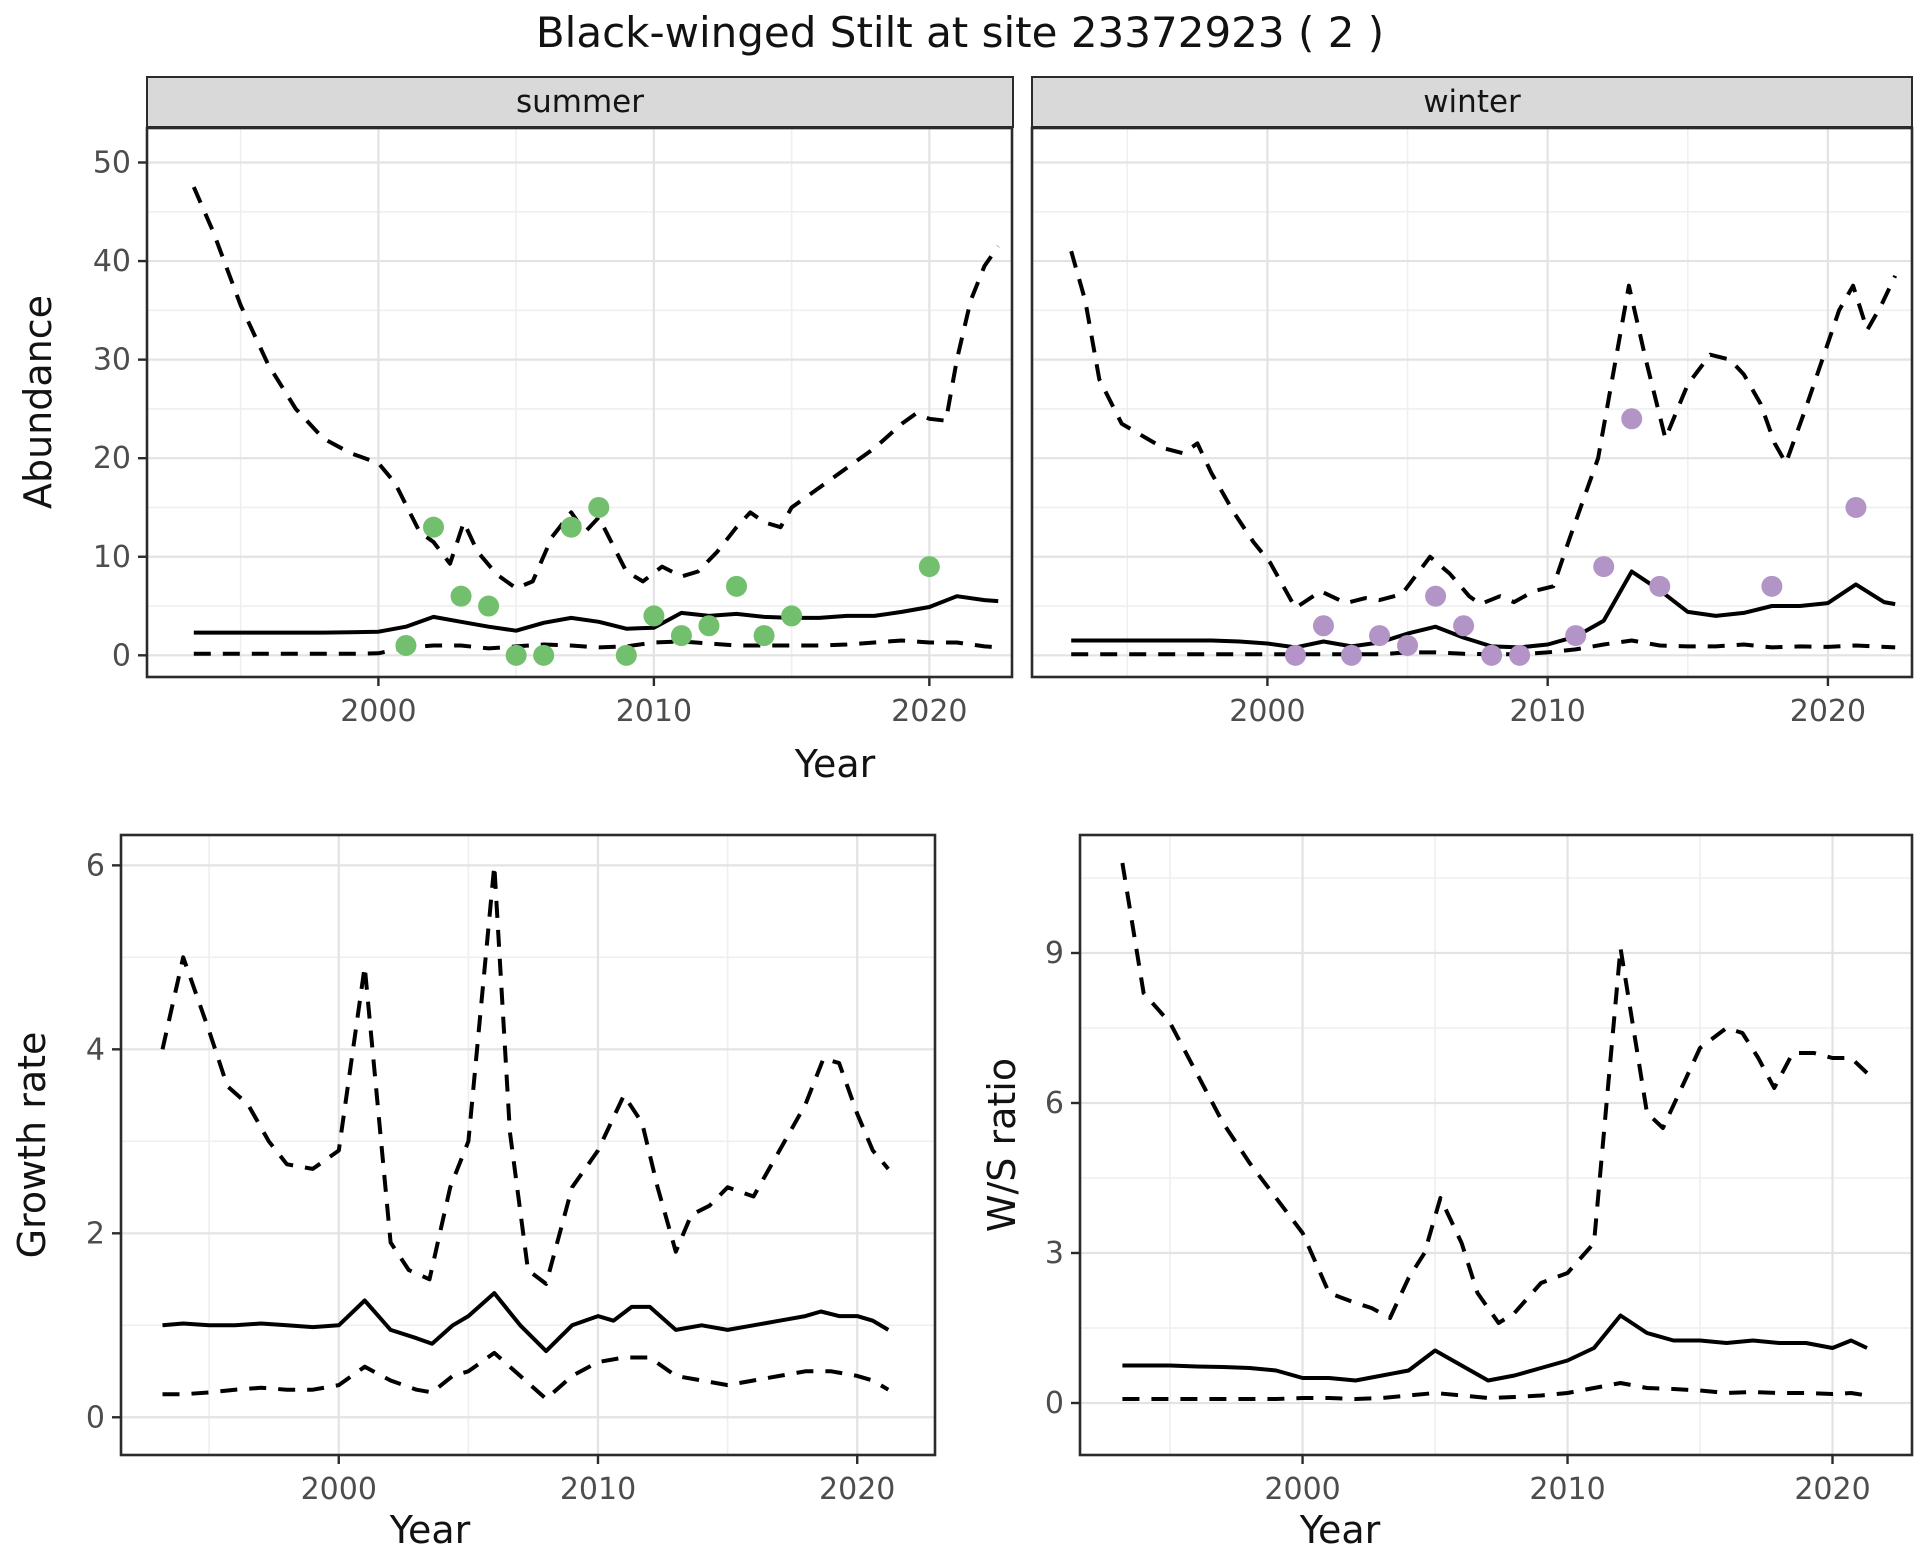  I want to click on y-axis-title-ws-ratio: W/S ratio, so click(1002, 1145).